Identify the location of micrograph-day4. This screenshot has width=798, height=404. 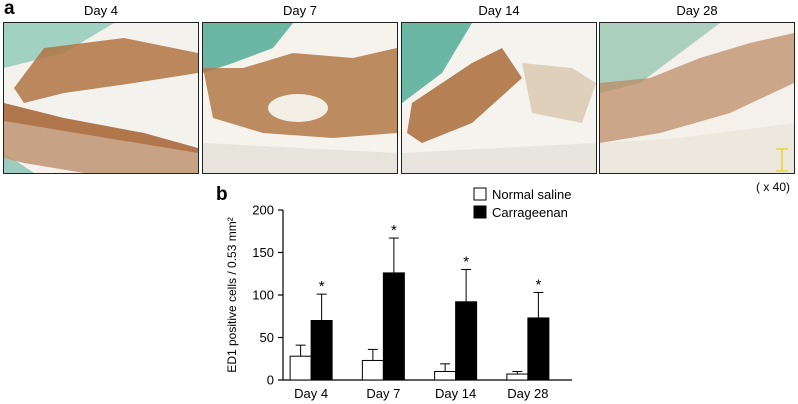
(101, 98).